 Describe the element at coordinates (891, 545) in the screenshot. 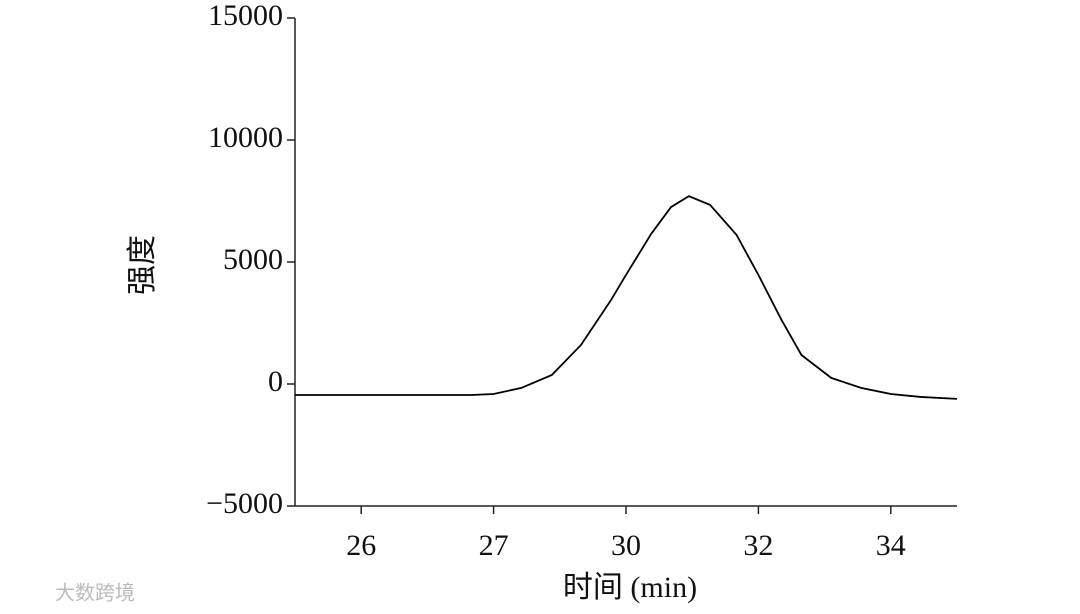

I see `x-tick-label: 34` at that location.